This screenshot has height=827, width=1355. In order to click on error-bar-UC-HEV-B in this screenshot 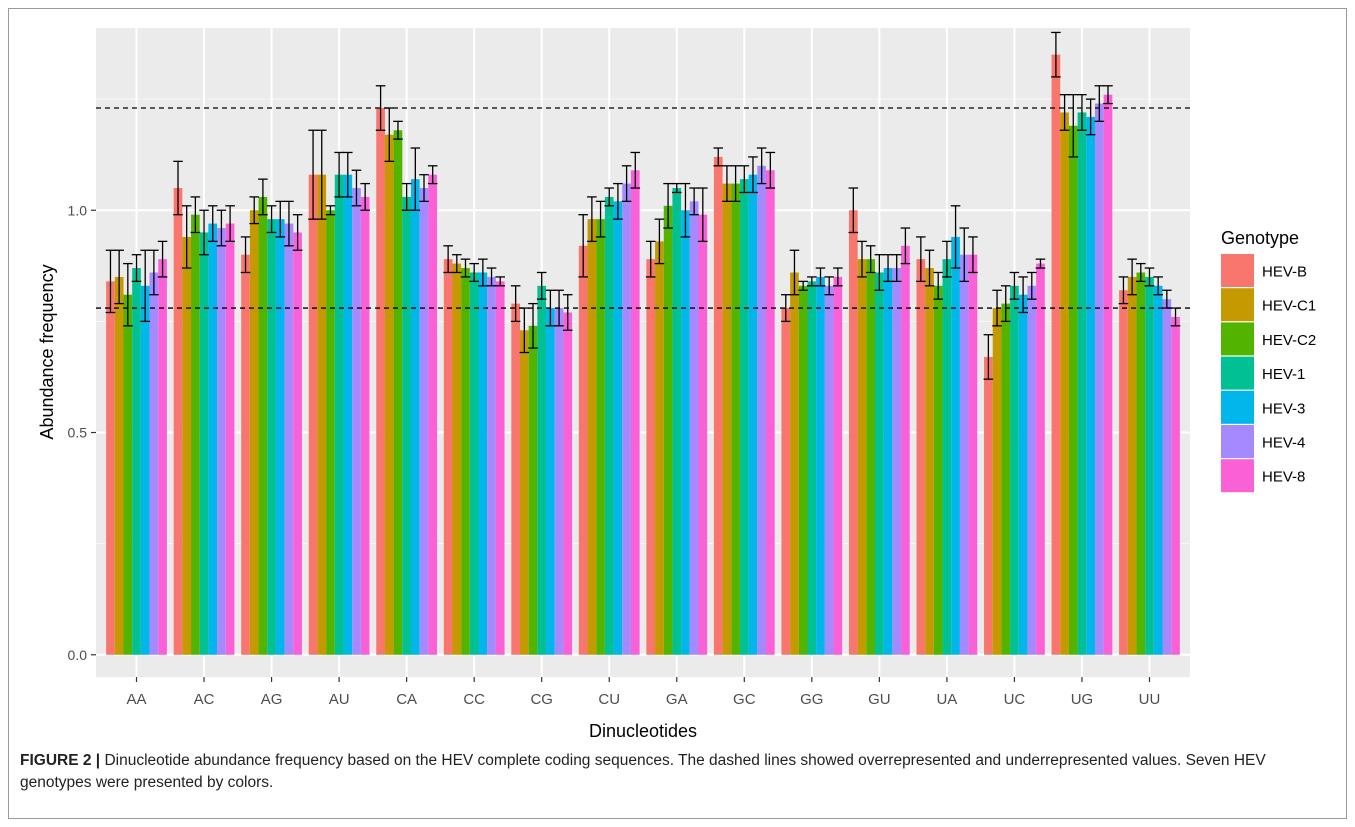, I will do `click(988, 357)`.